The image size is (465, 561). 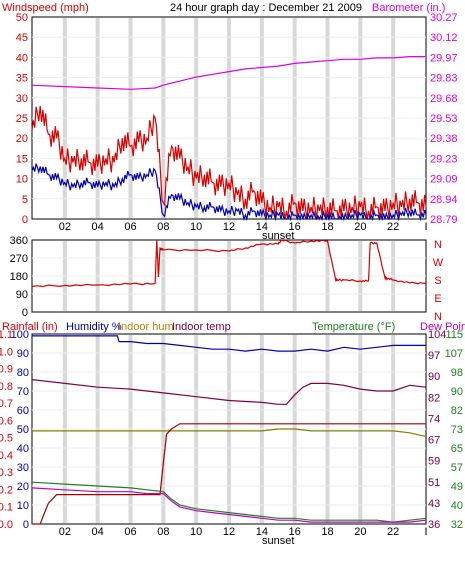 What do you see at coordinates (22, 295) in the screenshot?
I see `direction-tick-label: 90` at bounding box center [22, 295].